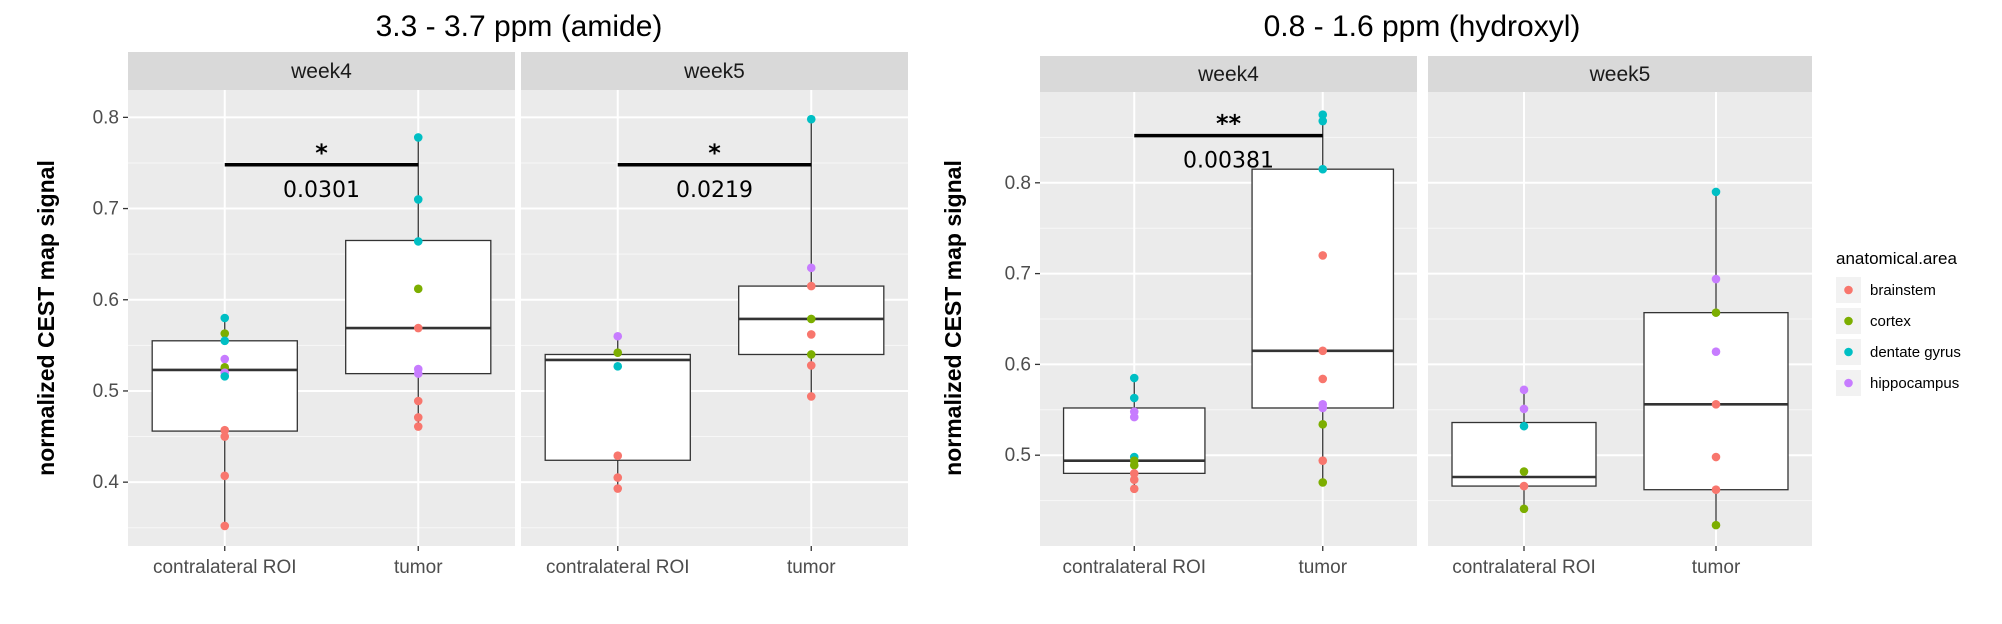 The height and width of the screenshot is (624, 2002). I want to click on legend-item: cortex, so click(1873, 321).